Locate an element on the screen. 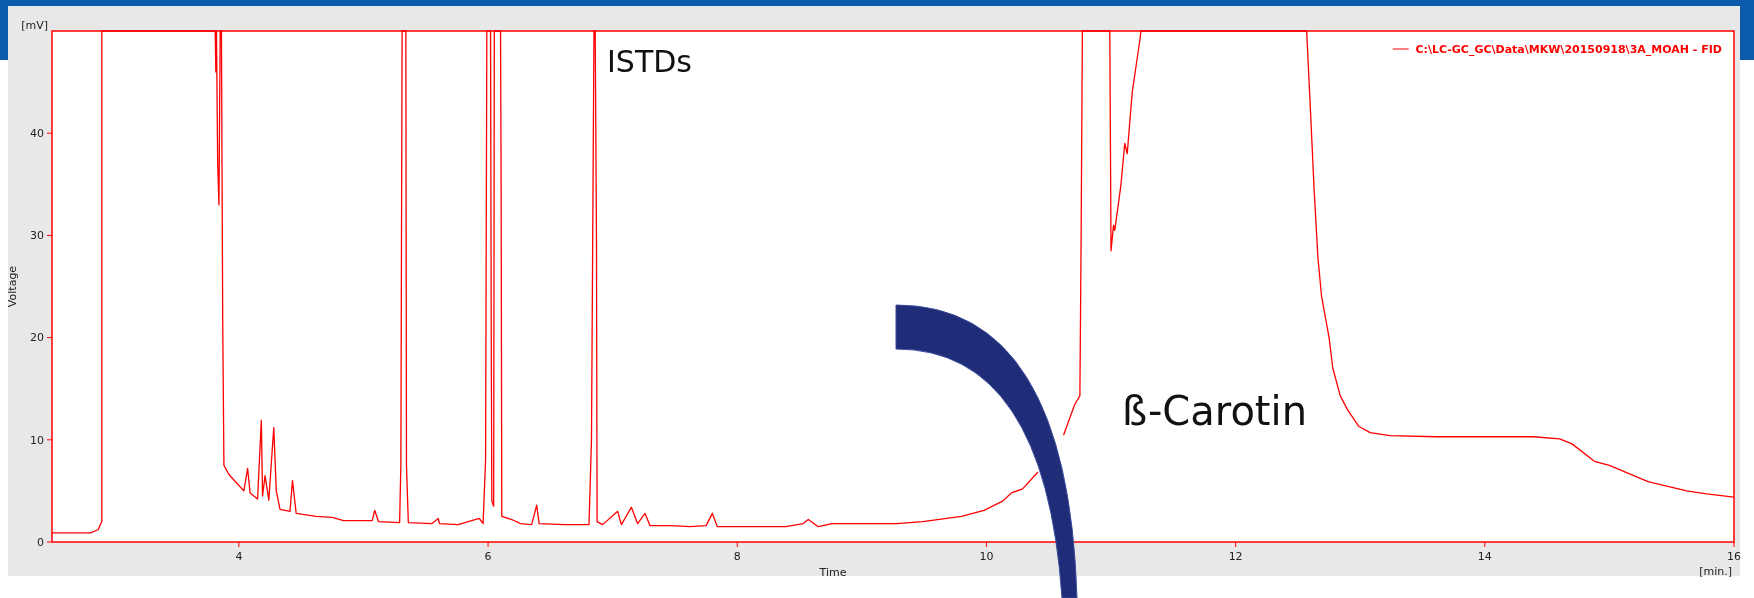  y-tick-label: 30 is located at coordinates (37, 236).